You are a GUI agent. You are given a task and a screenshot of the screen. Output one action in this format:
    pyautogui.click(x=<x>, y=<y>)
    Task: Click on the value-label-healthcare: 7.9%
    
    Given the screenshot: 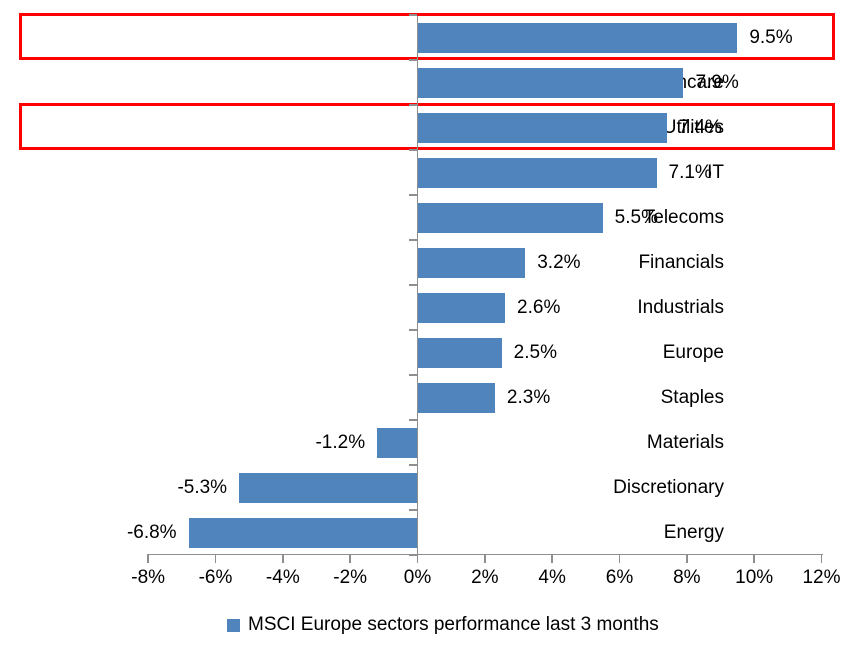 What is the action you would take?
    pyautogui.click(x=717, y=82)
    